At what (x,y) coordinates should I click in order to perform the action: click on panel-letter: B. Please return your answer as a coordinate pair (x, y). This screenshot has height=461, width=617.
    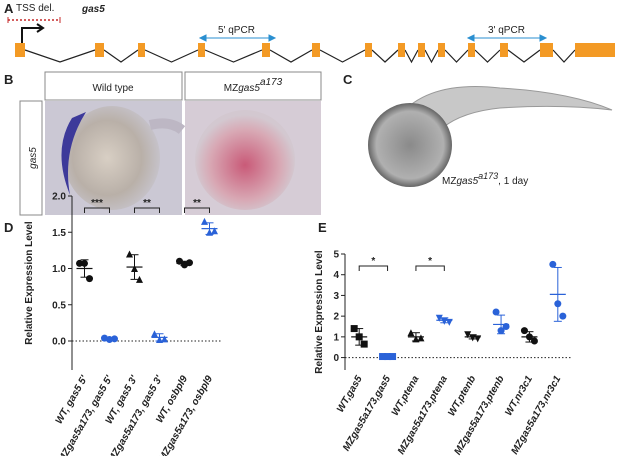
    Looking at the image, I should click on (8, 79).